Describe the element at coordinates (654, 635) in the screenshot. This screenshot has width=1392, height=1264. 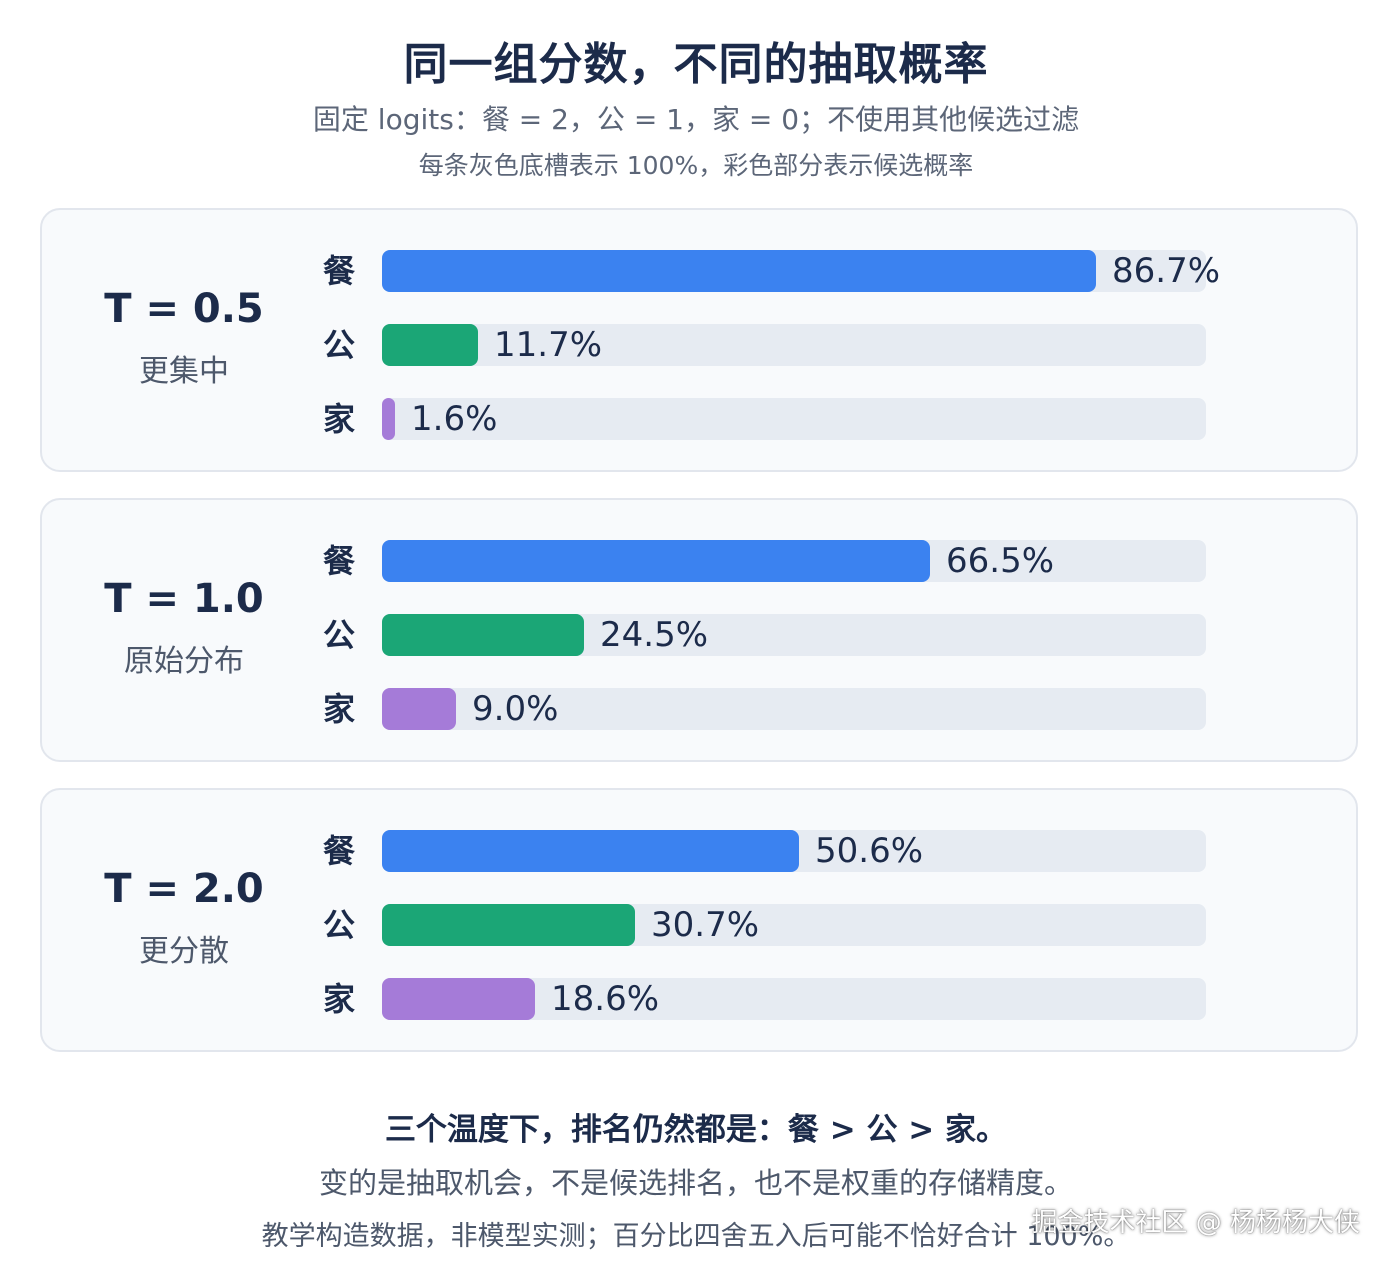
I see `bar-value-label: 24.5%` at that location.